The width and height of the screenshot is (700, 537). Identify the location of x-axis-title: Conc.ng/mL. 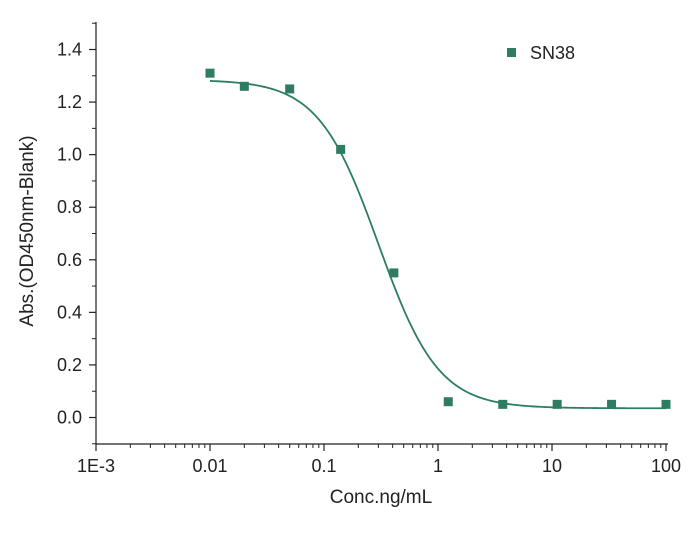
(381, 497).